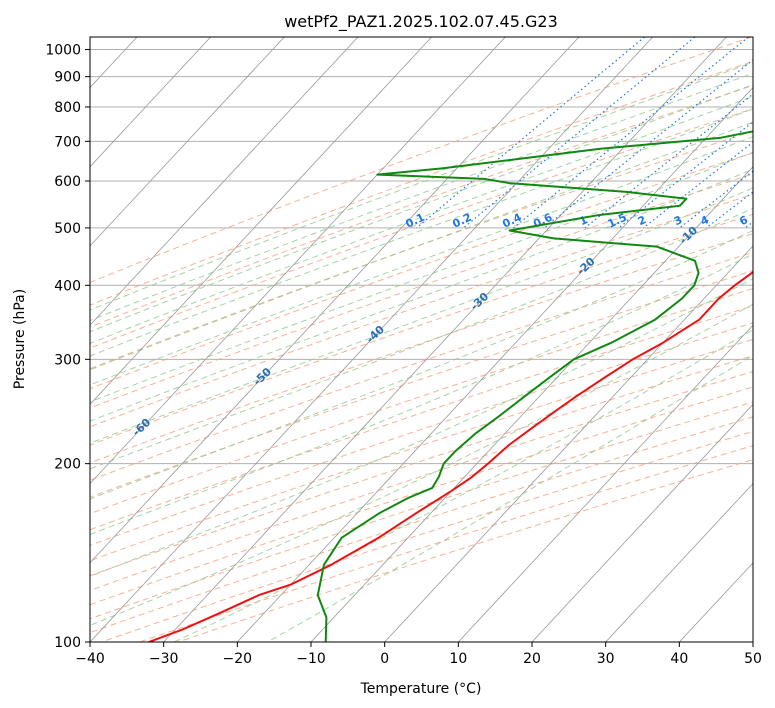 This screenshot has height=708, width=775. What do you see at coordinates (67, 643) in the screenshot?
I see `y-tick-label: 100` at bounding box center [67, 643].